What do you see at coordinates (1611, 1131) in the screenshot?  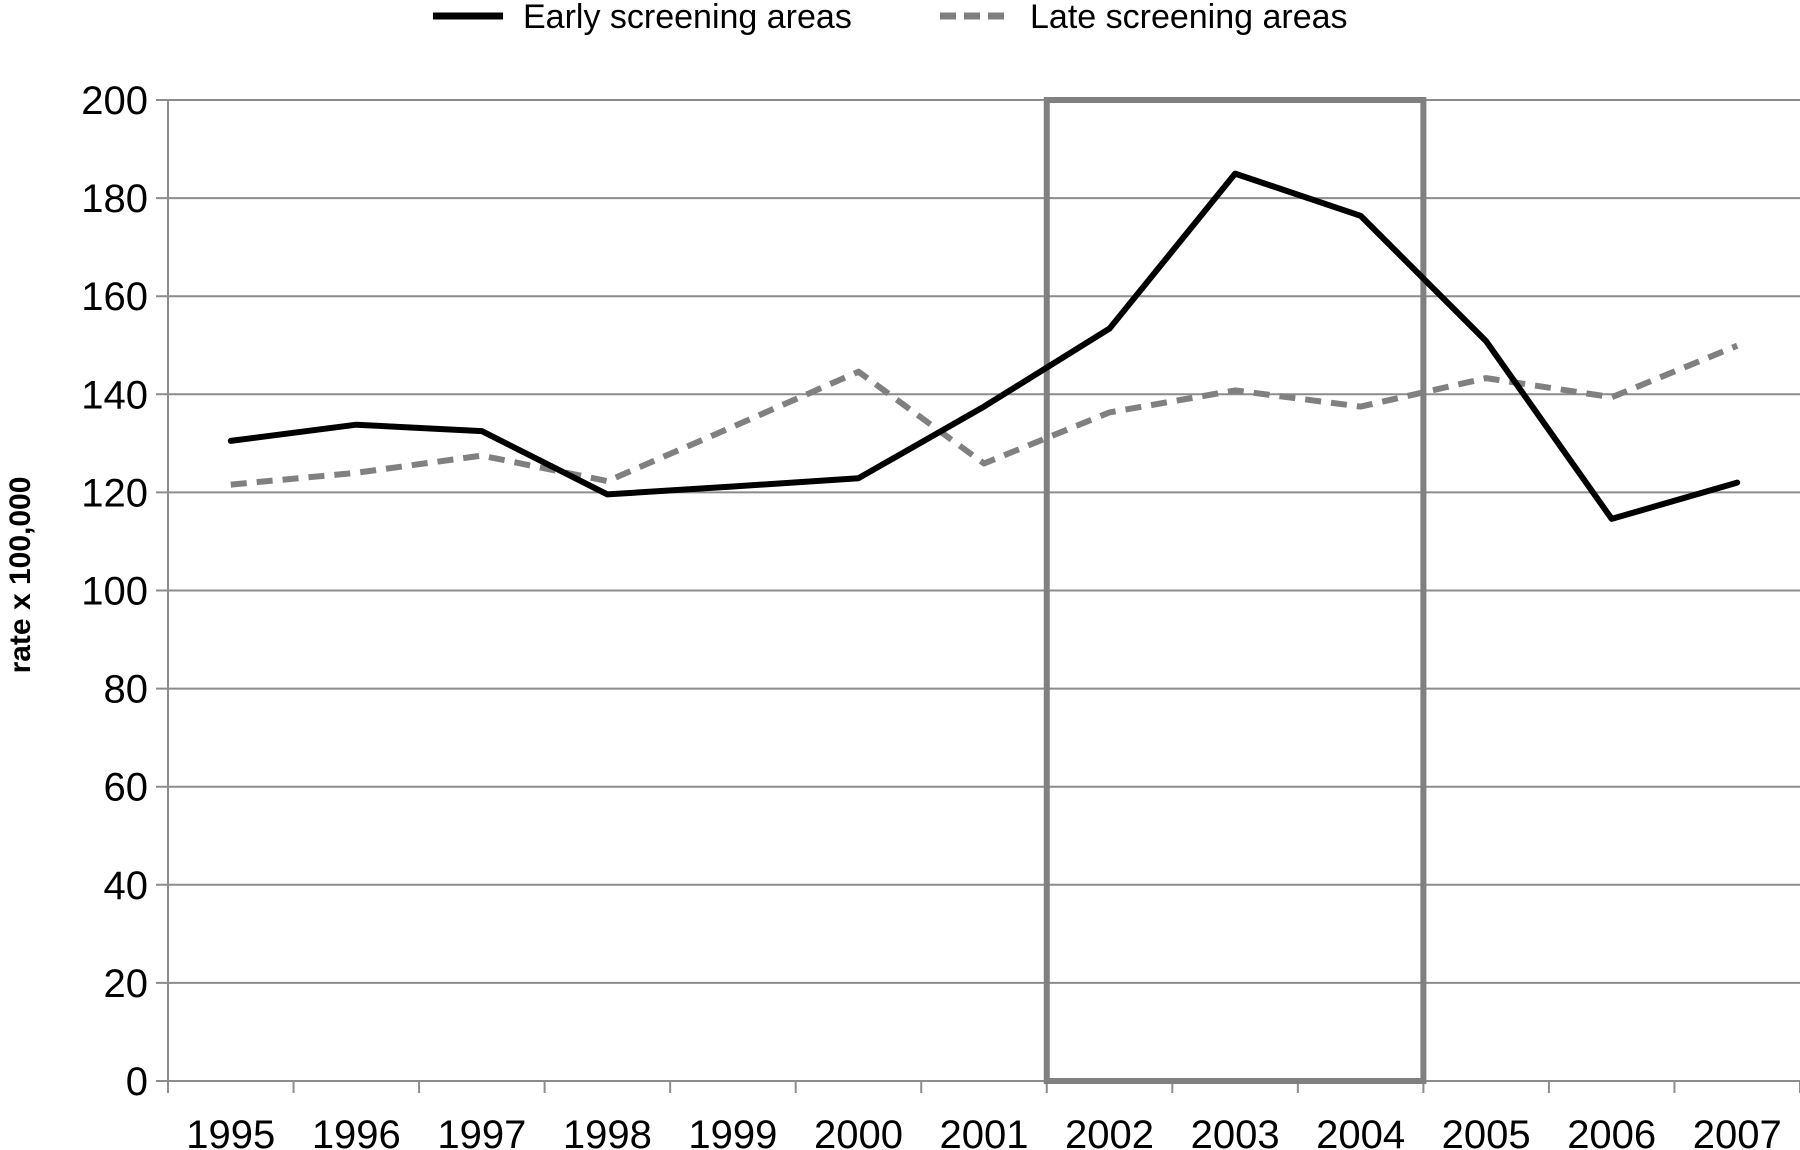 I see `x-tick-label: 2006` at bounding box center [1611, 1131].